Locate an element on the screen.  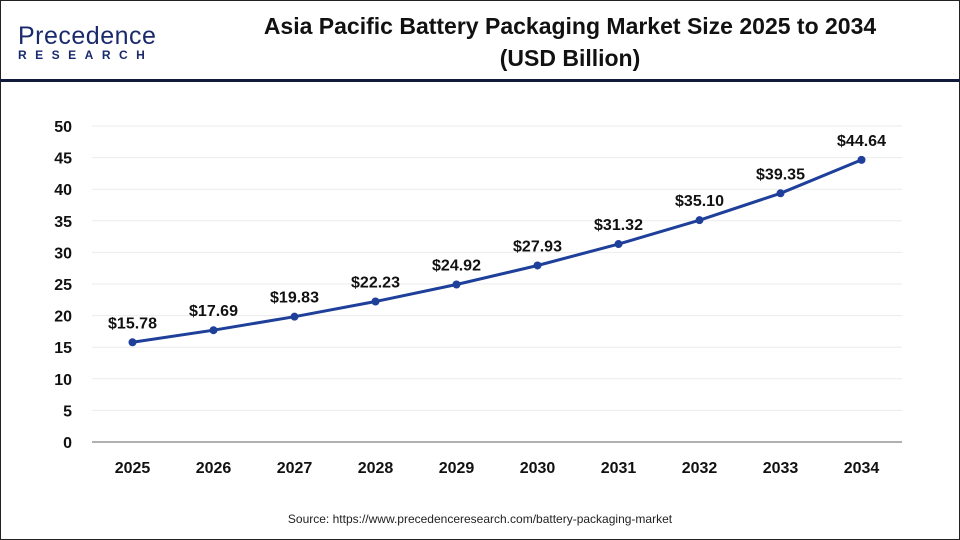
header-divider is located at coordinates (480, 80).